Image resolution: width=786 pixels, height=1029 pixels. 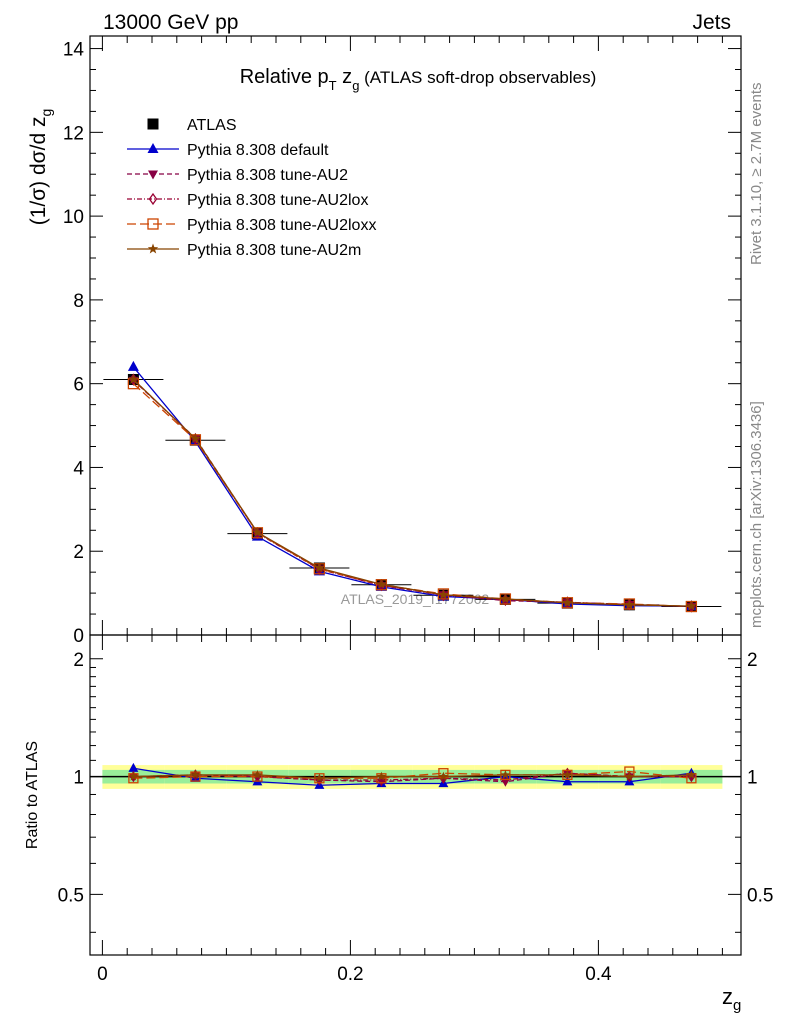 What do you see at coordinates (415, 599) in the screenshot?
I see `analysis-watermark: ATLAS_2019_I1772062` at bounding box center [415, 599].